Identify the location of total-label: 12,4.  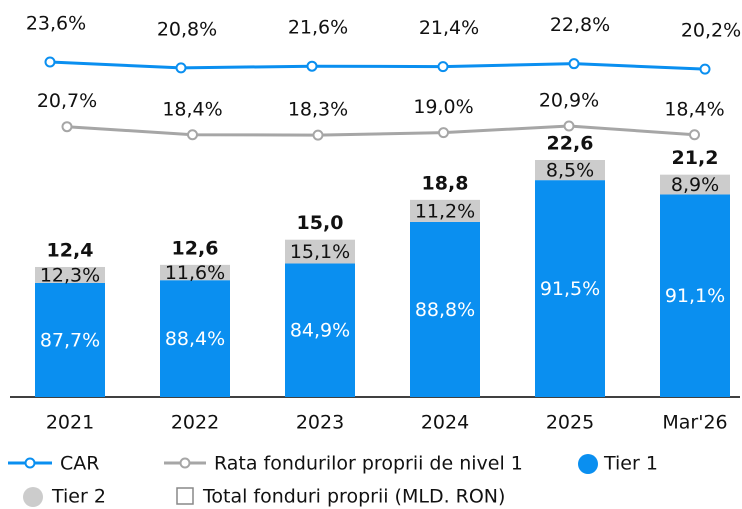
(70, 250).